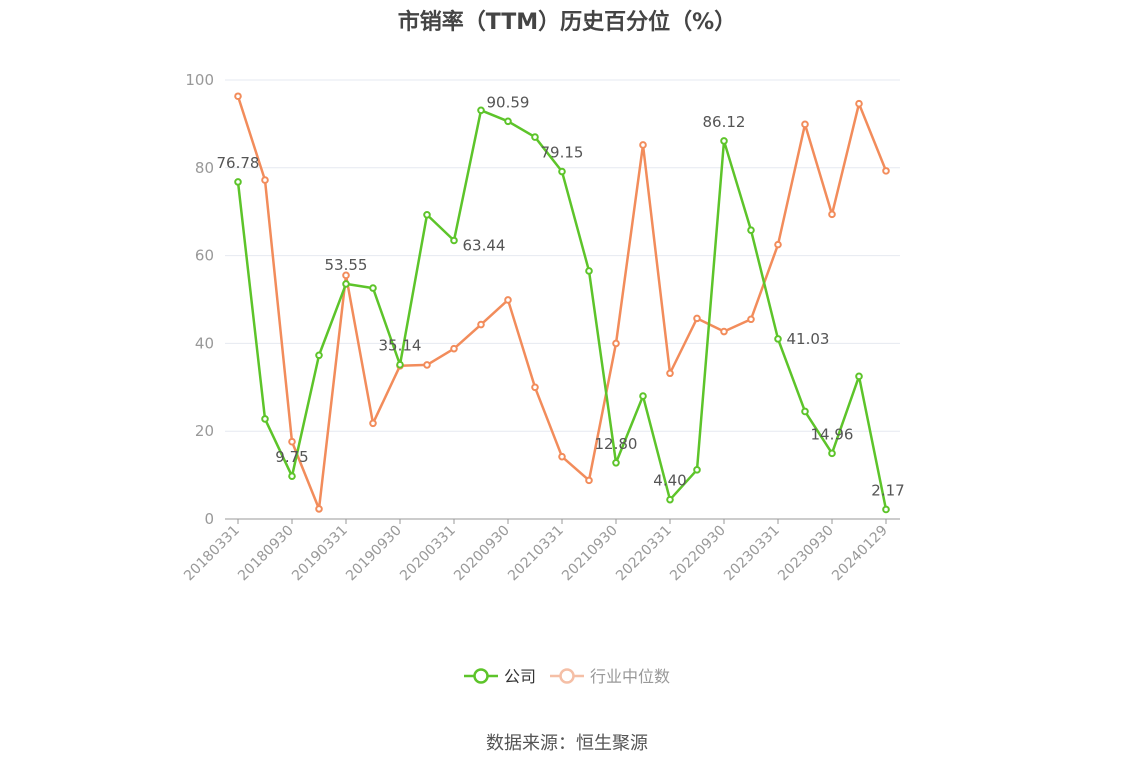  What do you see at coordinates (520, 676) in the screenshot?
I see `legend-label: 公司` at bounding box center [520, 676].